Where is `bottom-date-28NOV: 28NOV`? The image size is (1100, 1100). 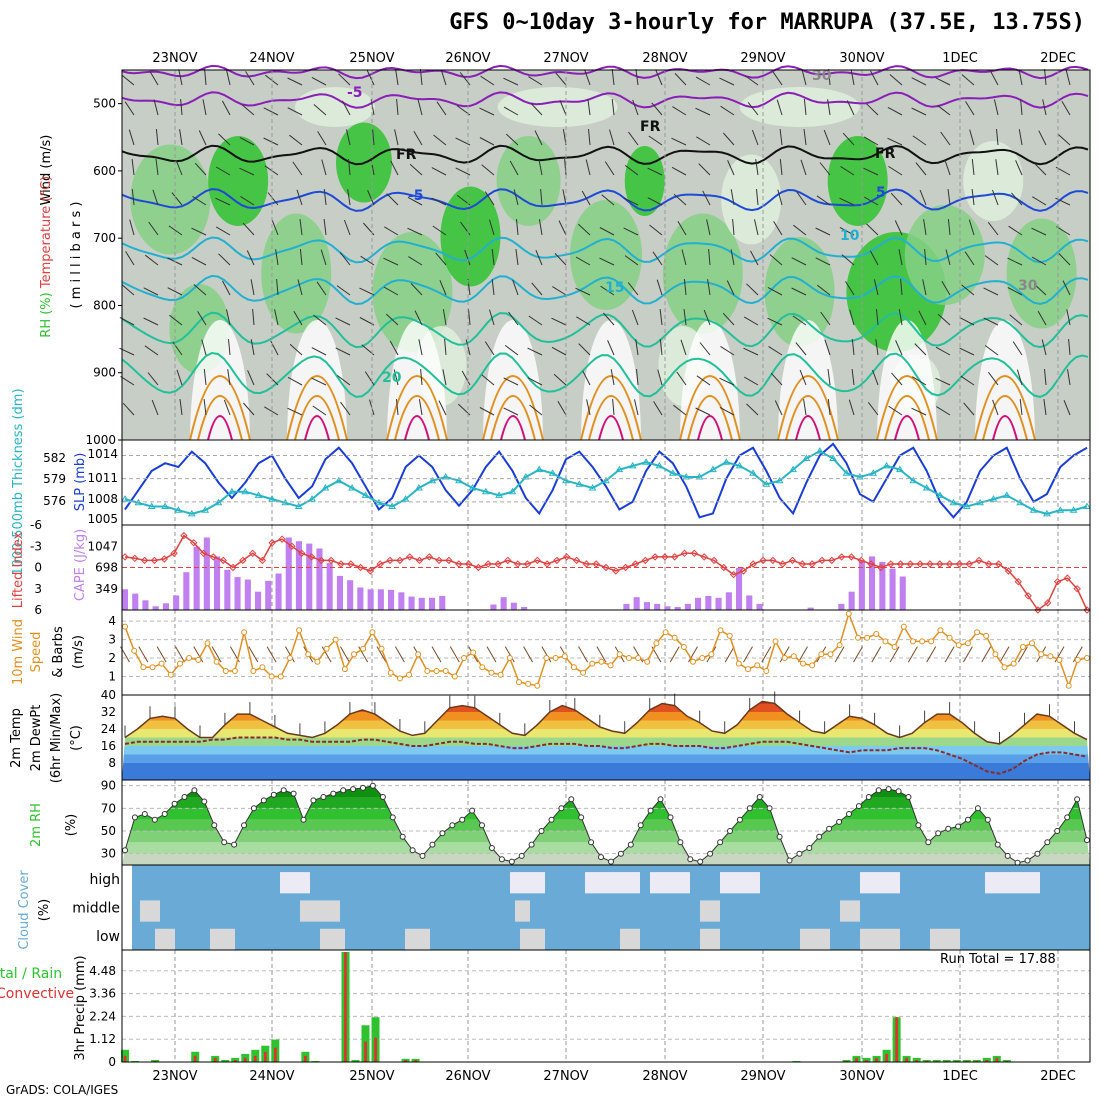
bottom-date-28NOV: 28NOV is located at coordinates (664, 1076).